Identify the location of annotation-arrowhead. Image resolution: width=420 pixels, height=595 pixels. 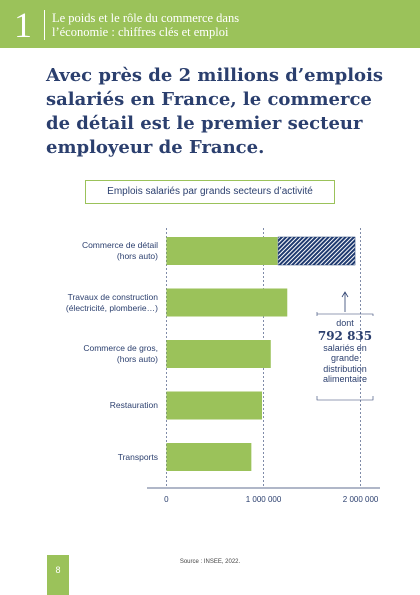
(345, 294).